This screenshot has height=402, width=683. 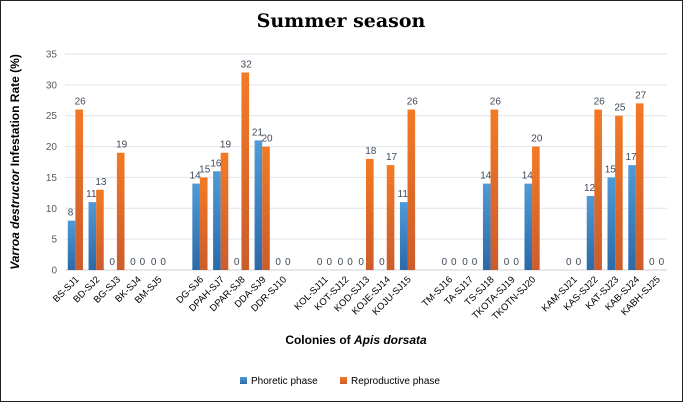 I want to click on legend-label-phoretic: Phoretic phase, so click(x=284, y=381).